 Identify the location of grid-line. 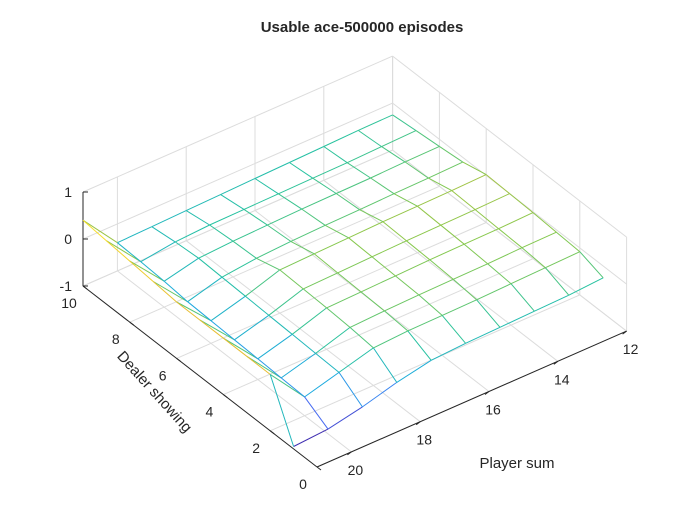
(378, 327).